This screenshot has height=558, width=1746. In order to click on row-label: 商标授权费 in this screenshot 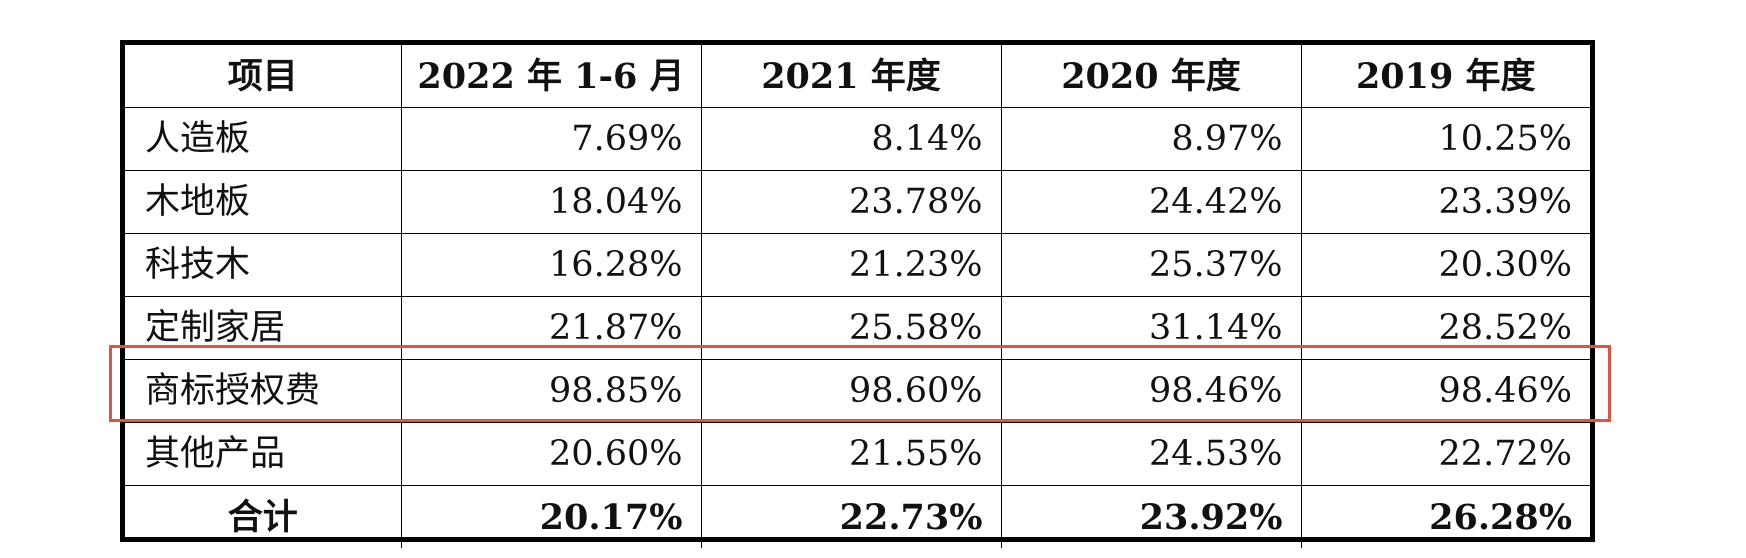, I will do `click(263, 391)`.